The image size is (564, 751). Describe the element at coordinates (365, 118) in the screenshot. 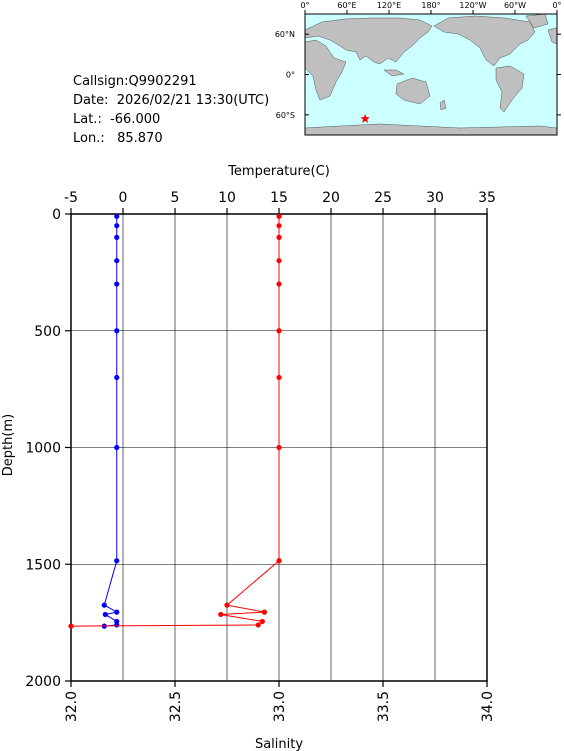

I see `station-marker` at that location.